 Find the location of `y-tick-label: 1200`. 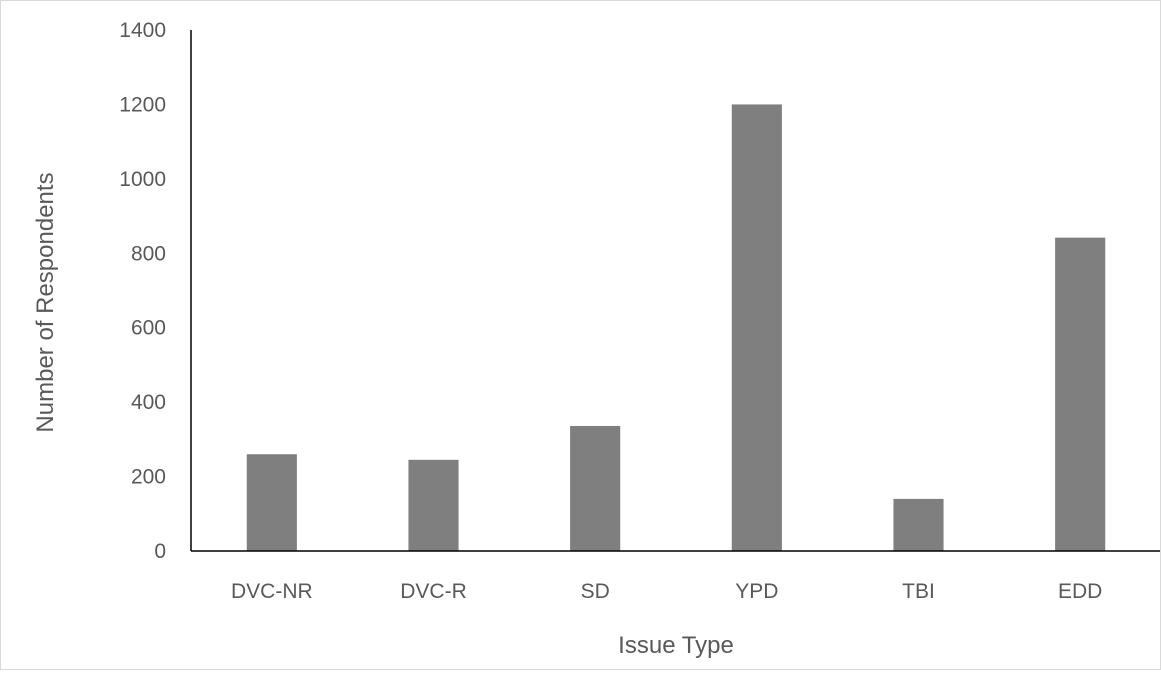

y-tick-label: 1200 is located at coordinates (142, 104).